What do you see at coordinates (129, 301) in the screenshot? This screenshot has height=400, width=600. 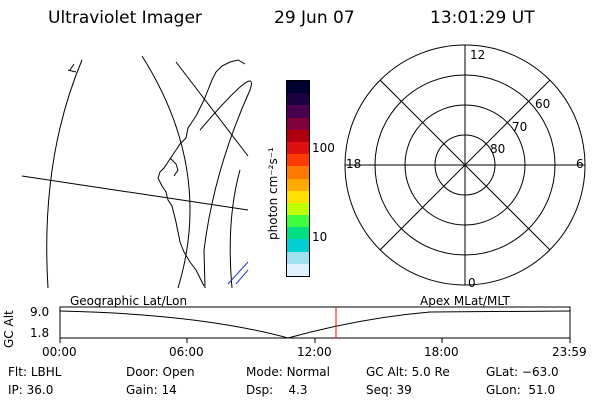 I see `timeline-geographic-label: Geographic Lat/Lon` at bounding box center [129, 301].